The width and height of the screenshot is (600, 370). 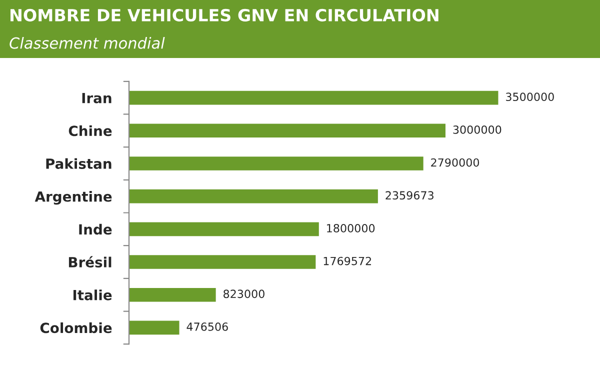 What do you see at coordinates (95, 229) in the screenshot?
I see `y-tick-label: Inde` at bounding box center [95, 229].